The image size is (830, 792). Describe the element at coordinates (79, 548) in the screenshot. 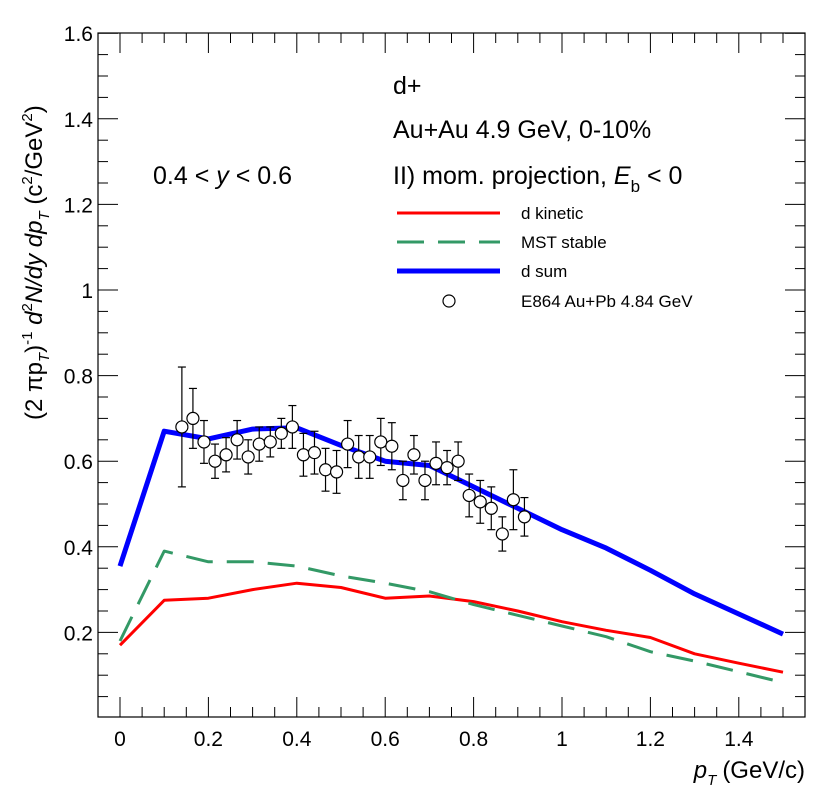

I see `y-tick-label: 0.4` at that location.